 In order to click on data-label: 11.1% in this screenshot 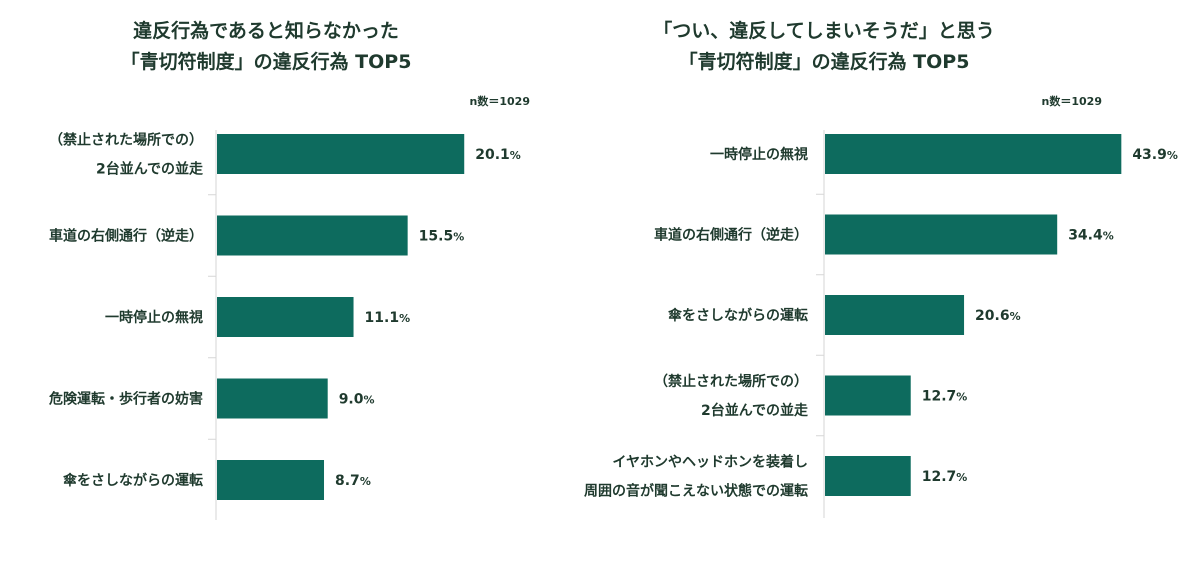, I will do `click(388, 318)`.